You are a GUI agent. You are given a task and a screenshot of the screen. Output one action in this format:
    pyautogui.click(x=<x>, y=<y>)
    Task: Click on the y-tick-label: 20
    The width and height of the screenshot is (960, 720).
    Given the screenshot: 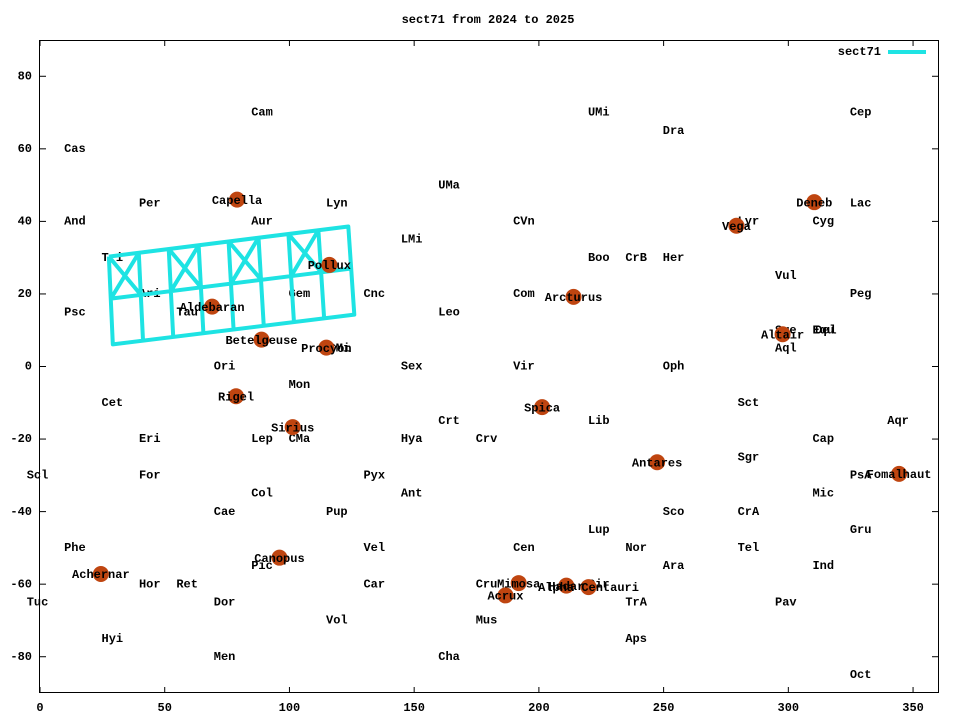 What is the action you would take?
    pyautogui.click(x=25, y=294)
    